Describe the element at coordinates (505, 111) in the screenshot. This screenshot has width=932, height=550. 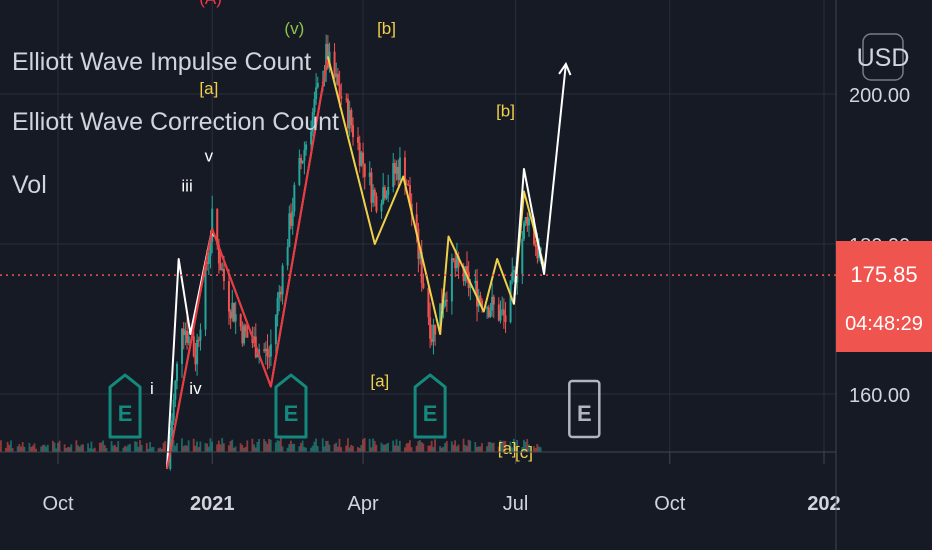
I see `wave-label: [b]` at that location.